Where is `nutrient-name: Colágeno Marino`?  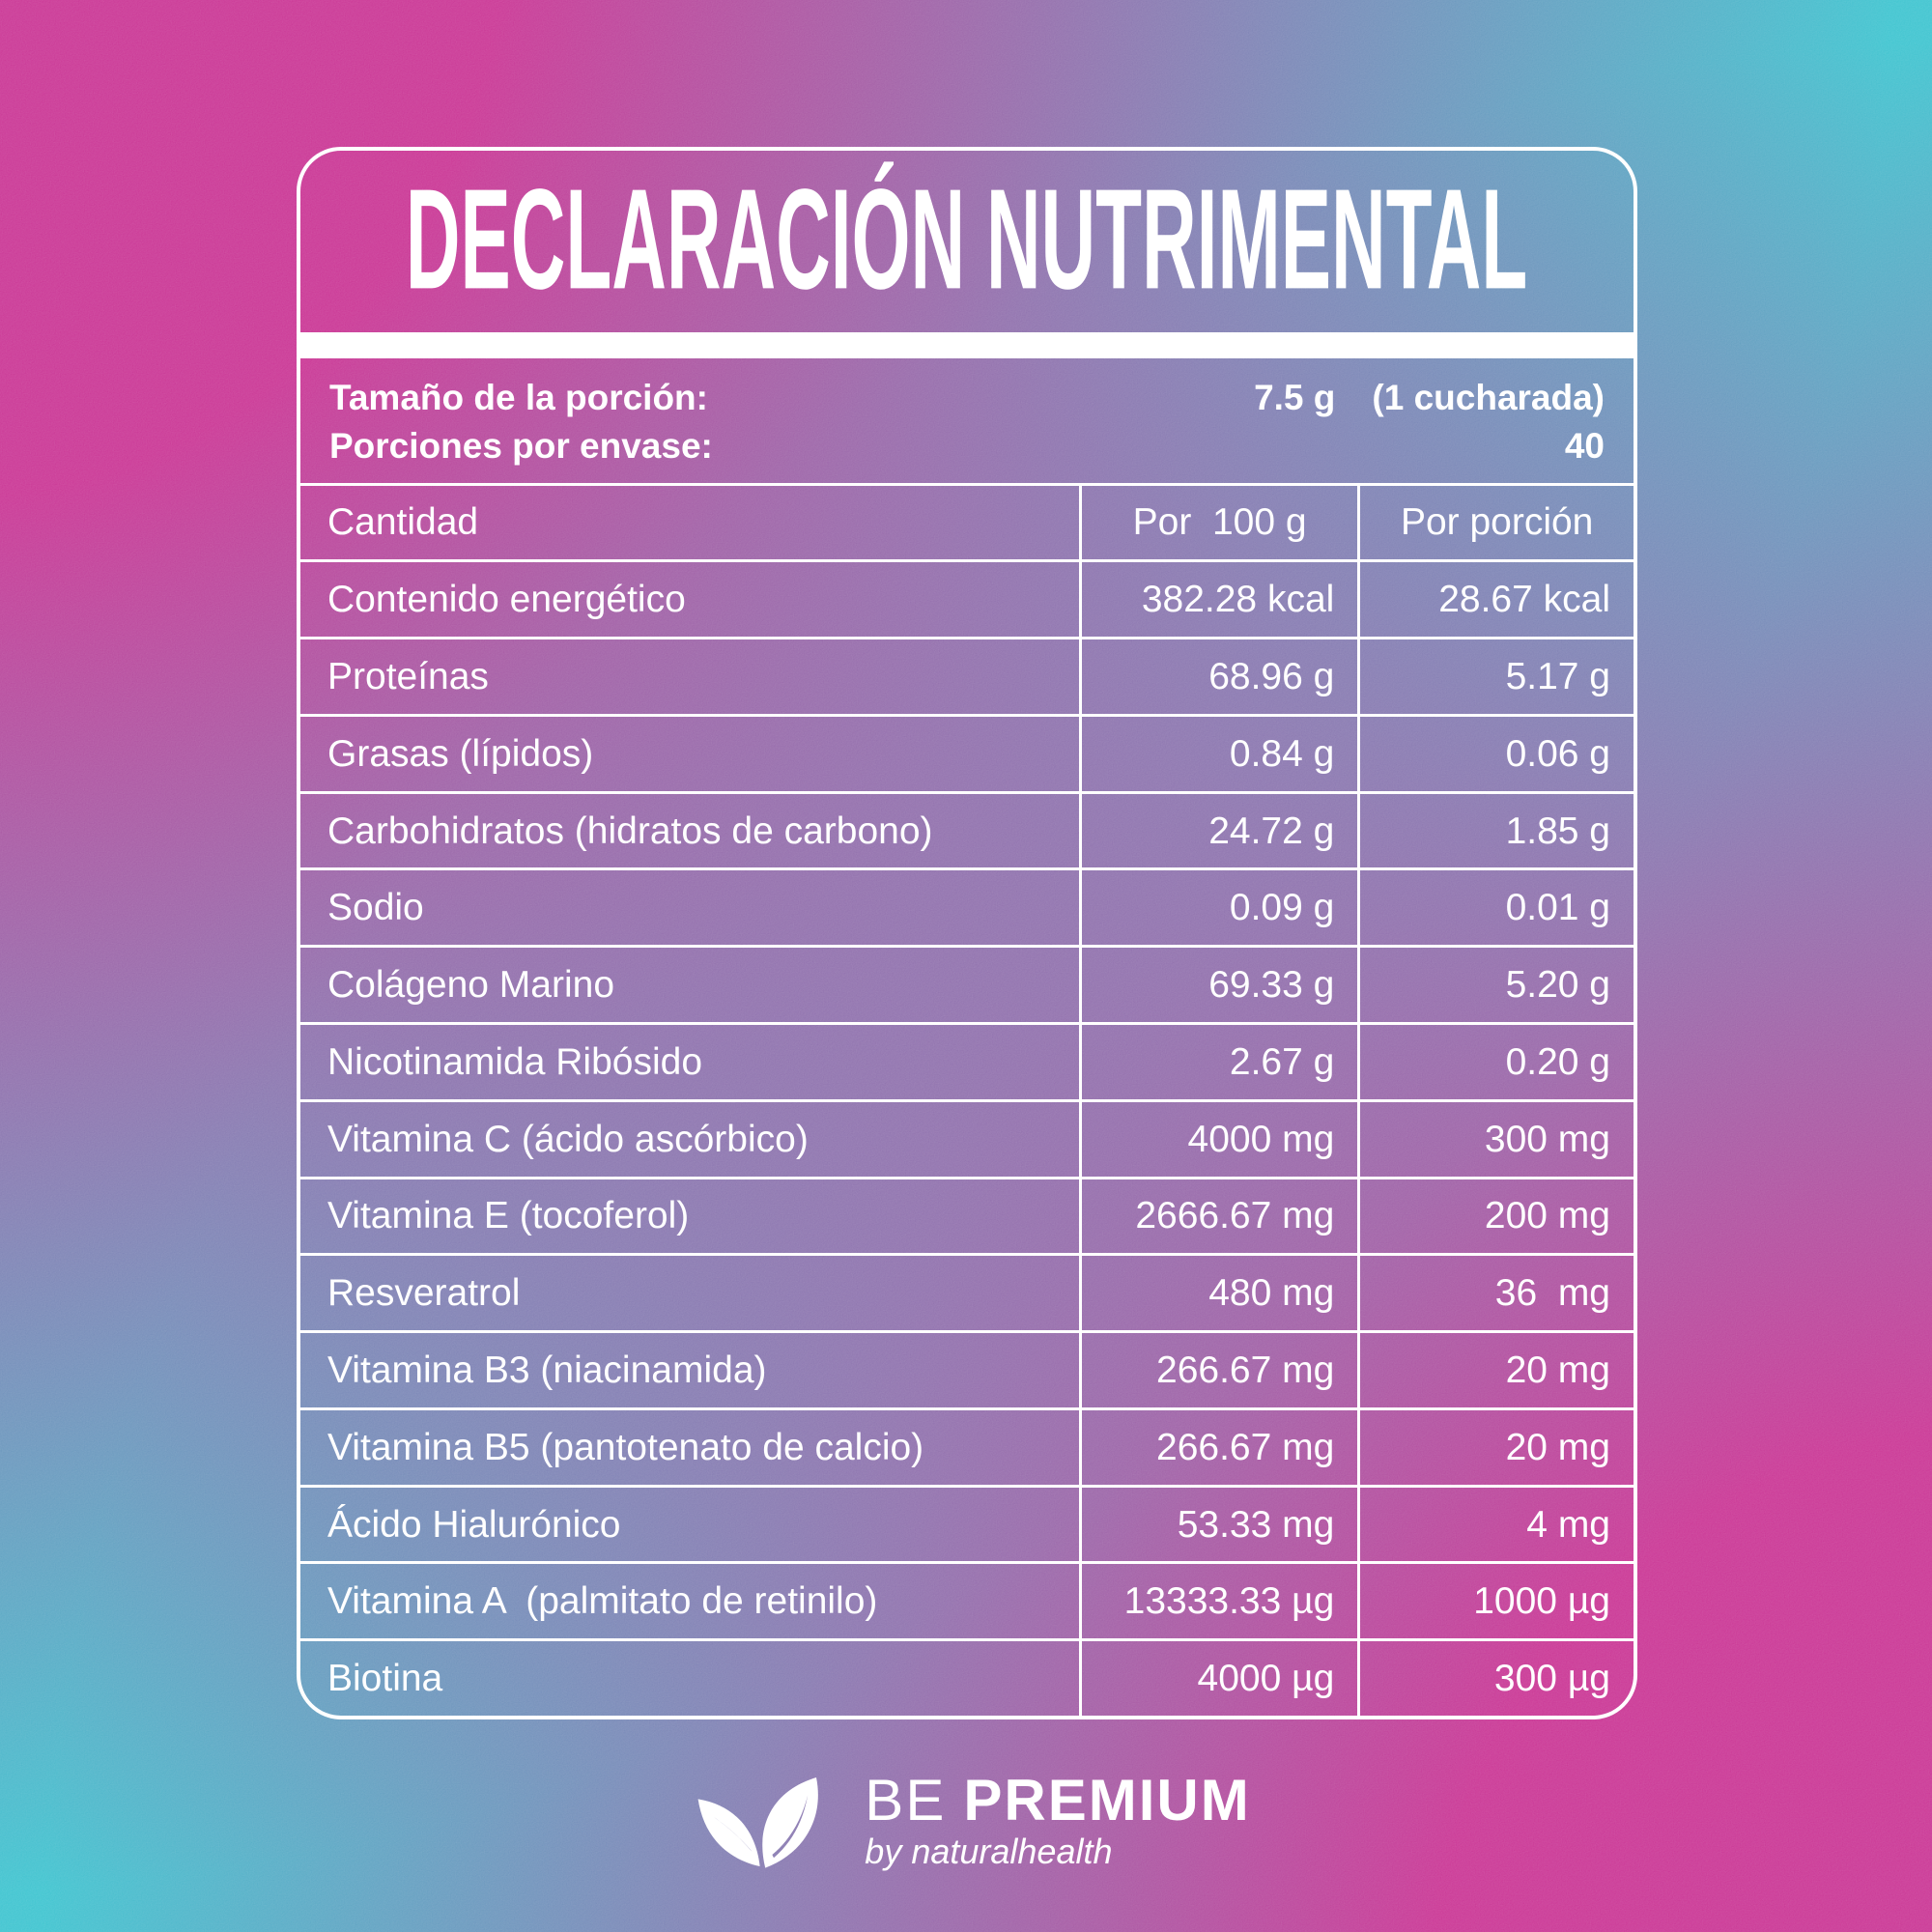 nutrient-name: Colágeno Marino is located at coordinates (471, 985).